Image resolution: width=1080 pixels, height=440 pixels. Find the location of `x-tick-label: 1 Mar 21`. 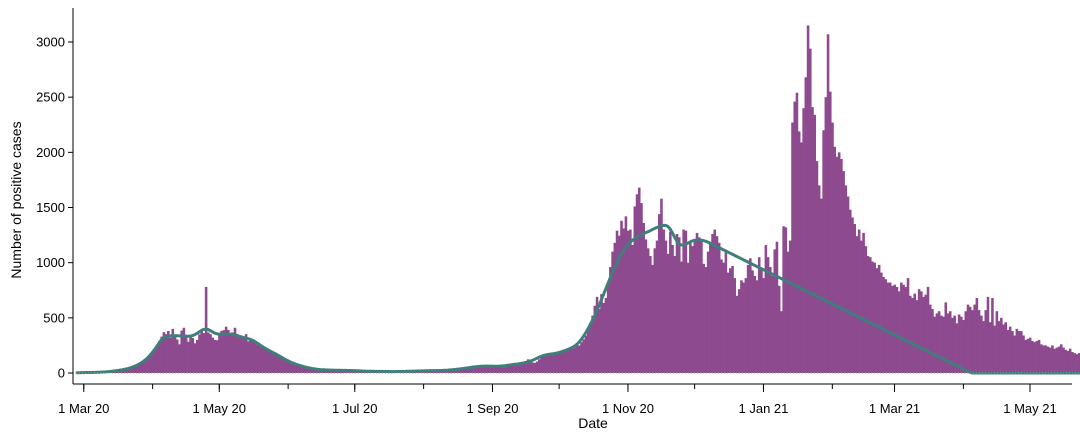

x-tick-label: 1 Mar 21 is located at coordinates (894, 408).